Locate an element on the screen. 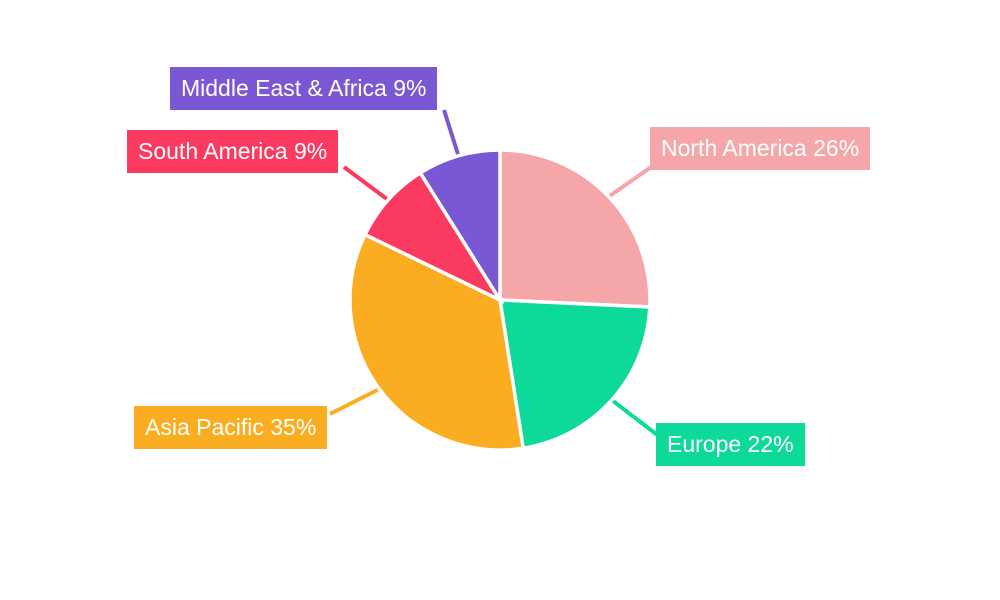 The height and width of the screenshot is (600, 1000). label-europe: Europe 22% is located at coordinates (730, 444).